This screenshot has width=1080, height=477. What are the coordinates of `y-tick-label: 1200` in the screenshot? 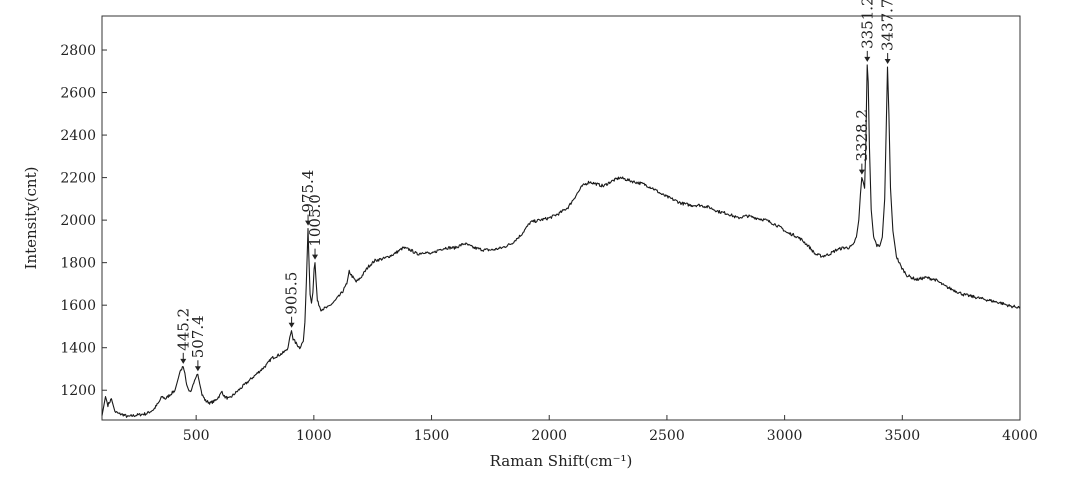 It's located at (78, 391).